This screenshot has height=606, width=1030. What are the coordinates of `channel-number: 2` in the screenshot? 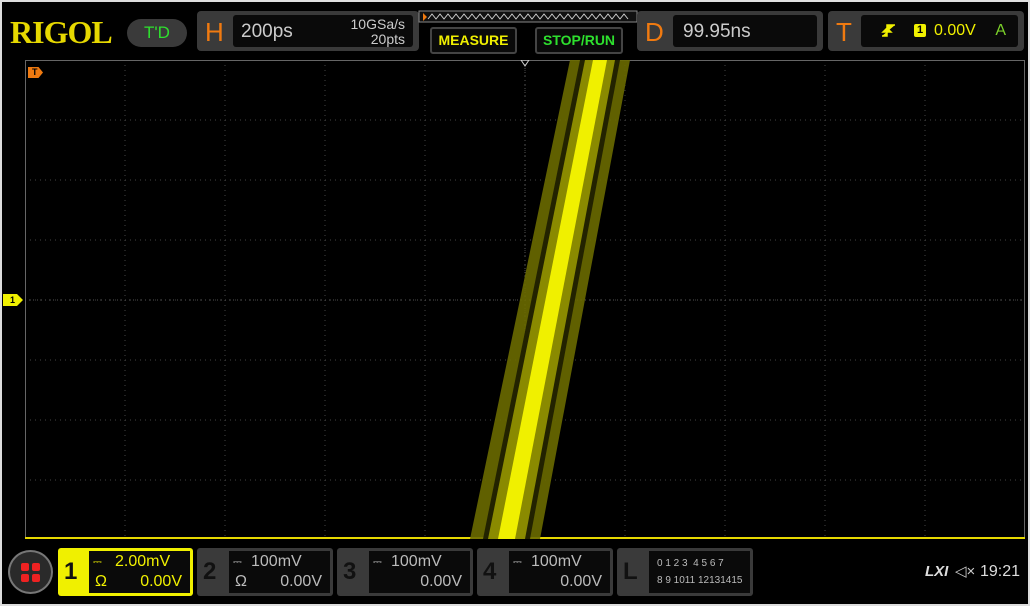 It's located at (210, 571).